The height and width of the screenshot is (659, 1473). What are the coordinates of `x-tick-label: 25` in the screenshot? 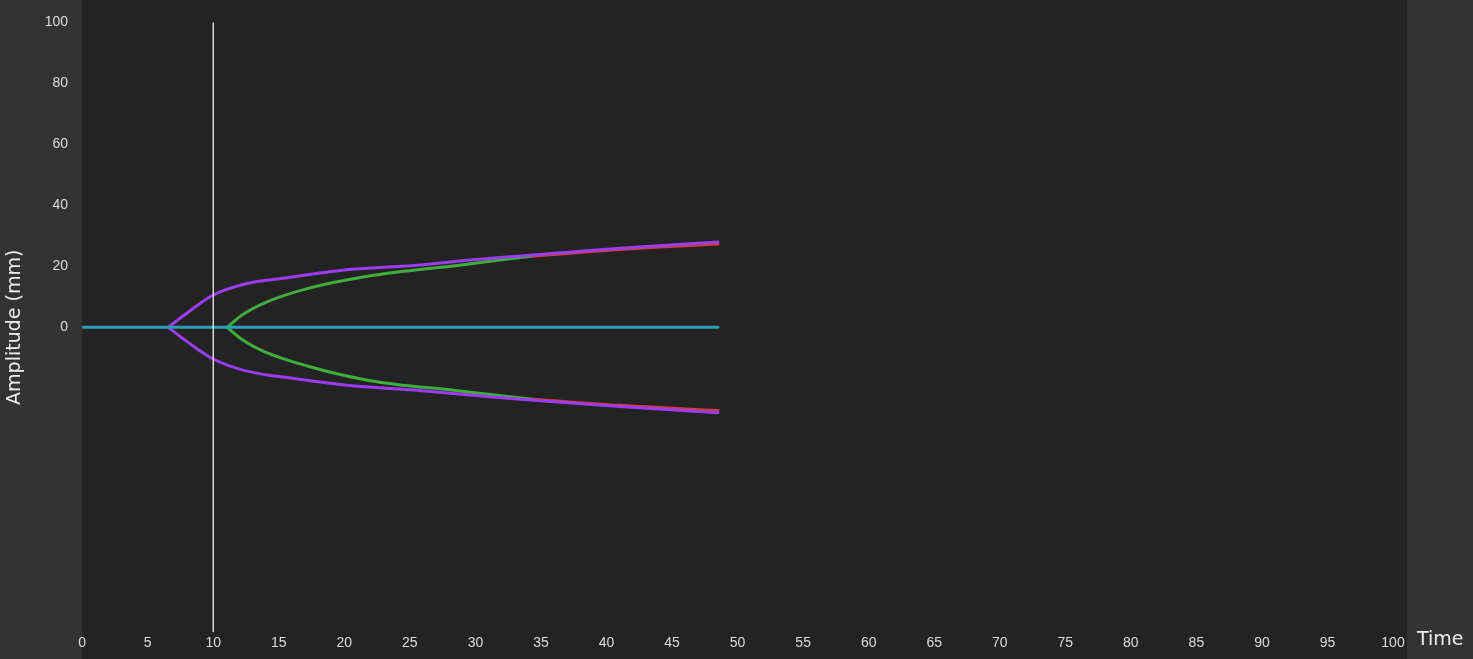 It's located at (410, 642).